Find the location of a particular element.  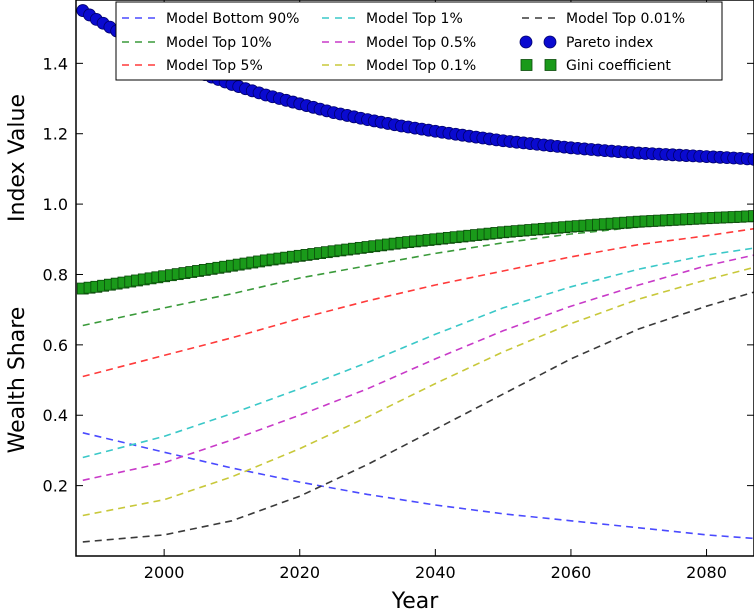

legend-label: Model Top 0.5% is located at coordinates (421, 43).